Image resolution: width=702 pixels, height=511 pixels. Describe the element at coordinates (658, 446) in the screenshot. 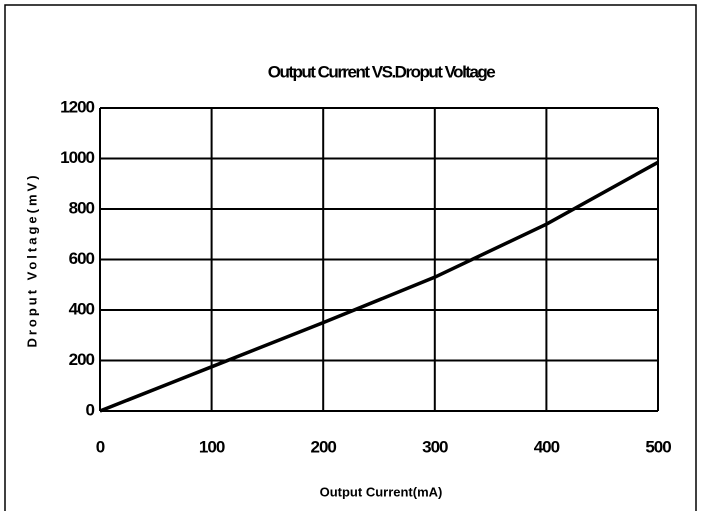

I see `x-tick-label: 500` at that location.